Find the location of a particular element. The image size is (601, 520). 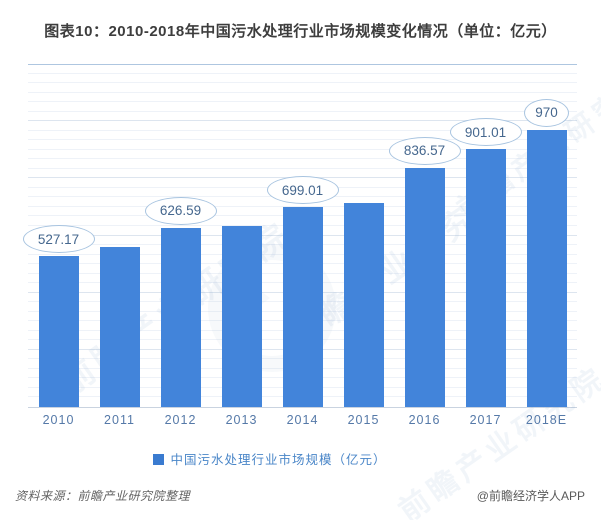

chart-title: 图表10：2010-2018年中国污水处理行业市场规模变化情况（单位：亿元） is located at coordinates (300, 31).